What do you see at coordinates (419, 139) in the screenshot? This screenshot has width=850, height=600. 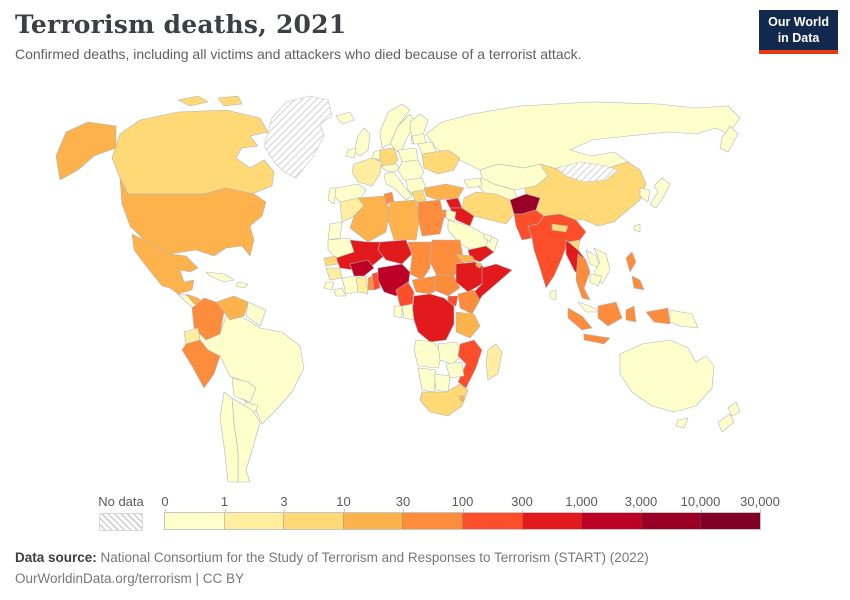 I see `region-baltics` at bounding box center [419, 139].